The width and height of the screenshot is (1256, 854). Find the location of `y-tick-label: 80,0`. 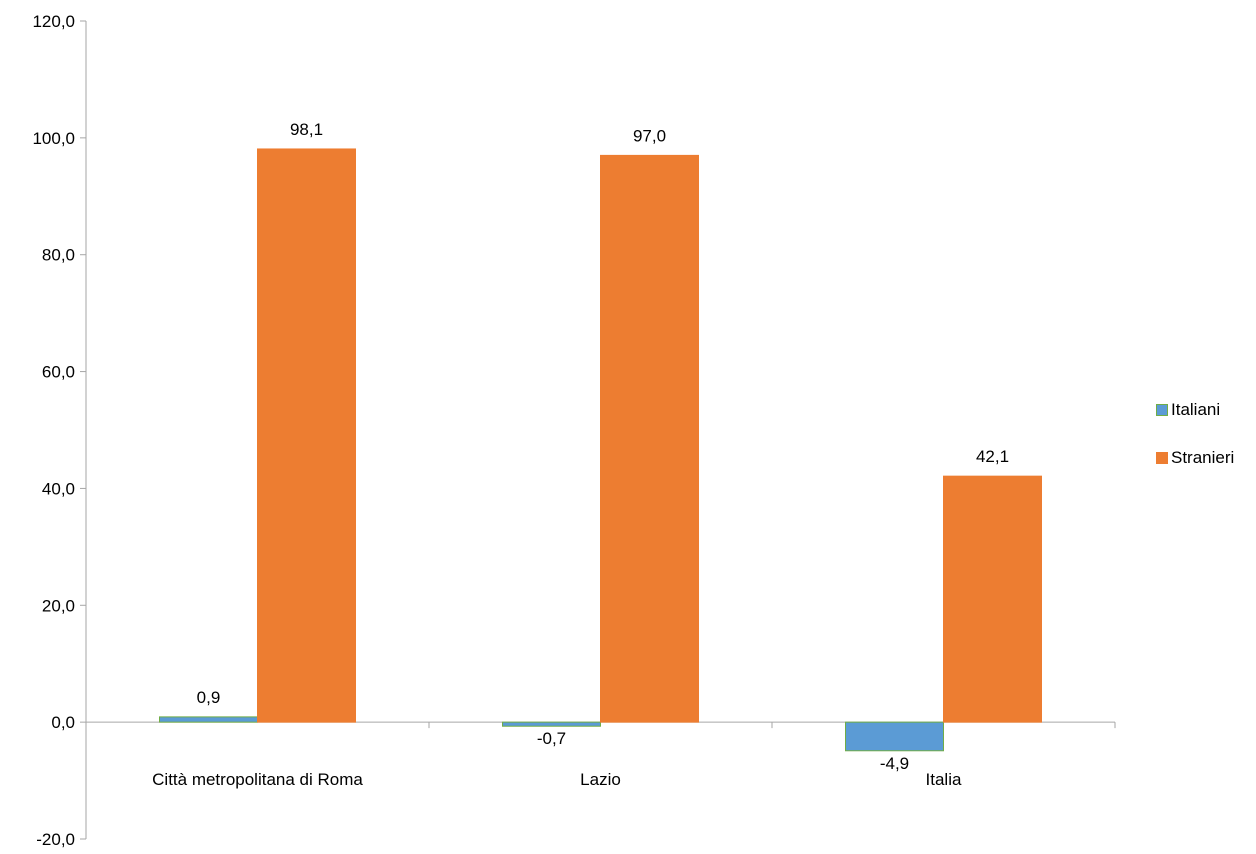

y-tick-label: 80,0 is located at coordinates (58, 255).